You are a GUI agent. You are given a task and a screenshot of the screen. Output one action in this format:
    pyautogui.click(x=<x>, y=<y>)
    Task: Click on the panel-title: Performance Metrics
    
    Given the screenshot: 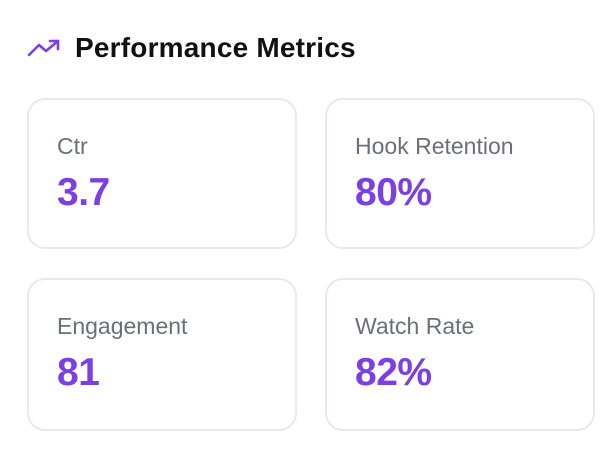 What is the action you would take?
    pyautogui.click(x=215, y=47)
    